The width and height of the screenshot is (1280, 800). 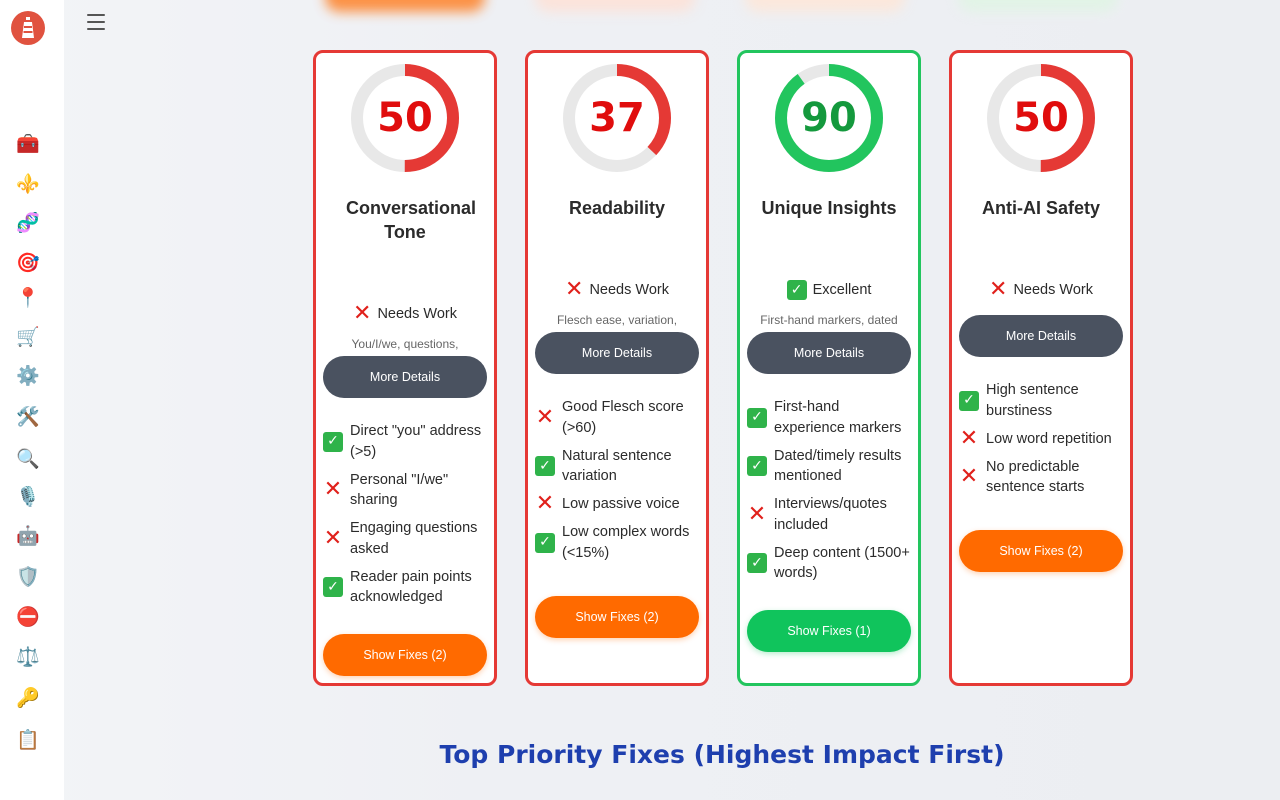 What do you see at coordinates (842, 563) in the screenshot?
I see `criteria-text: Deep content (1500+ words)` at bounding box center [842, 563].